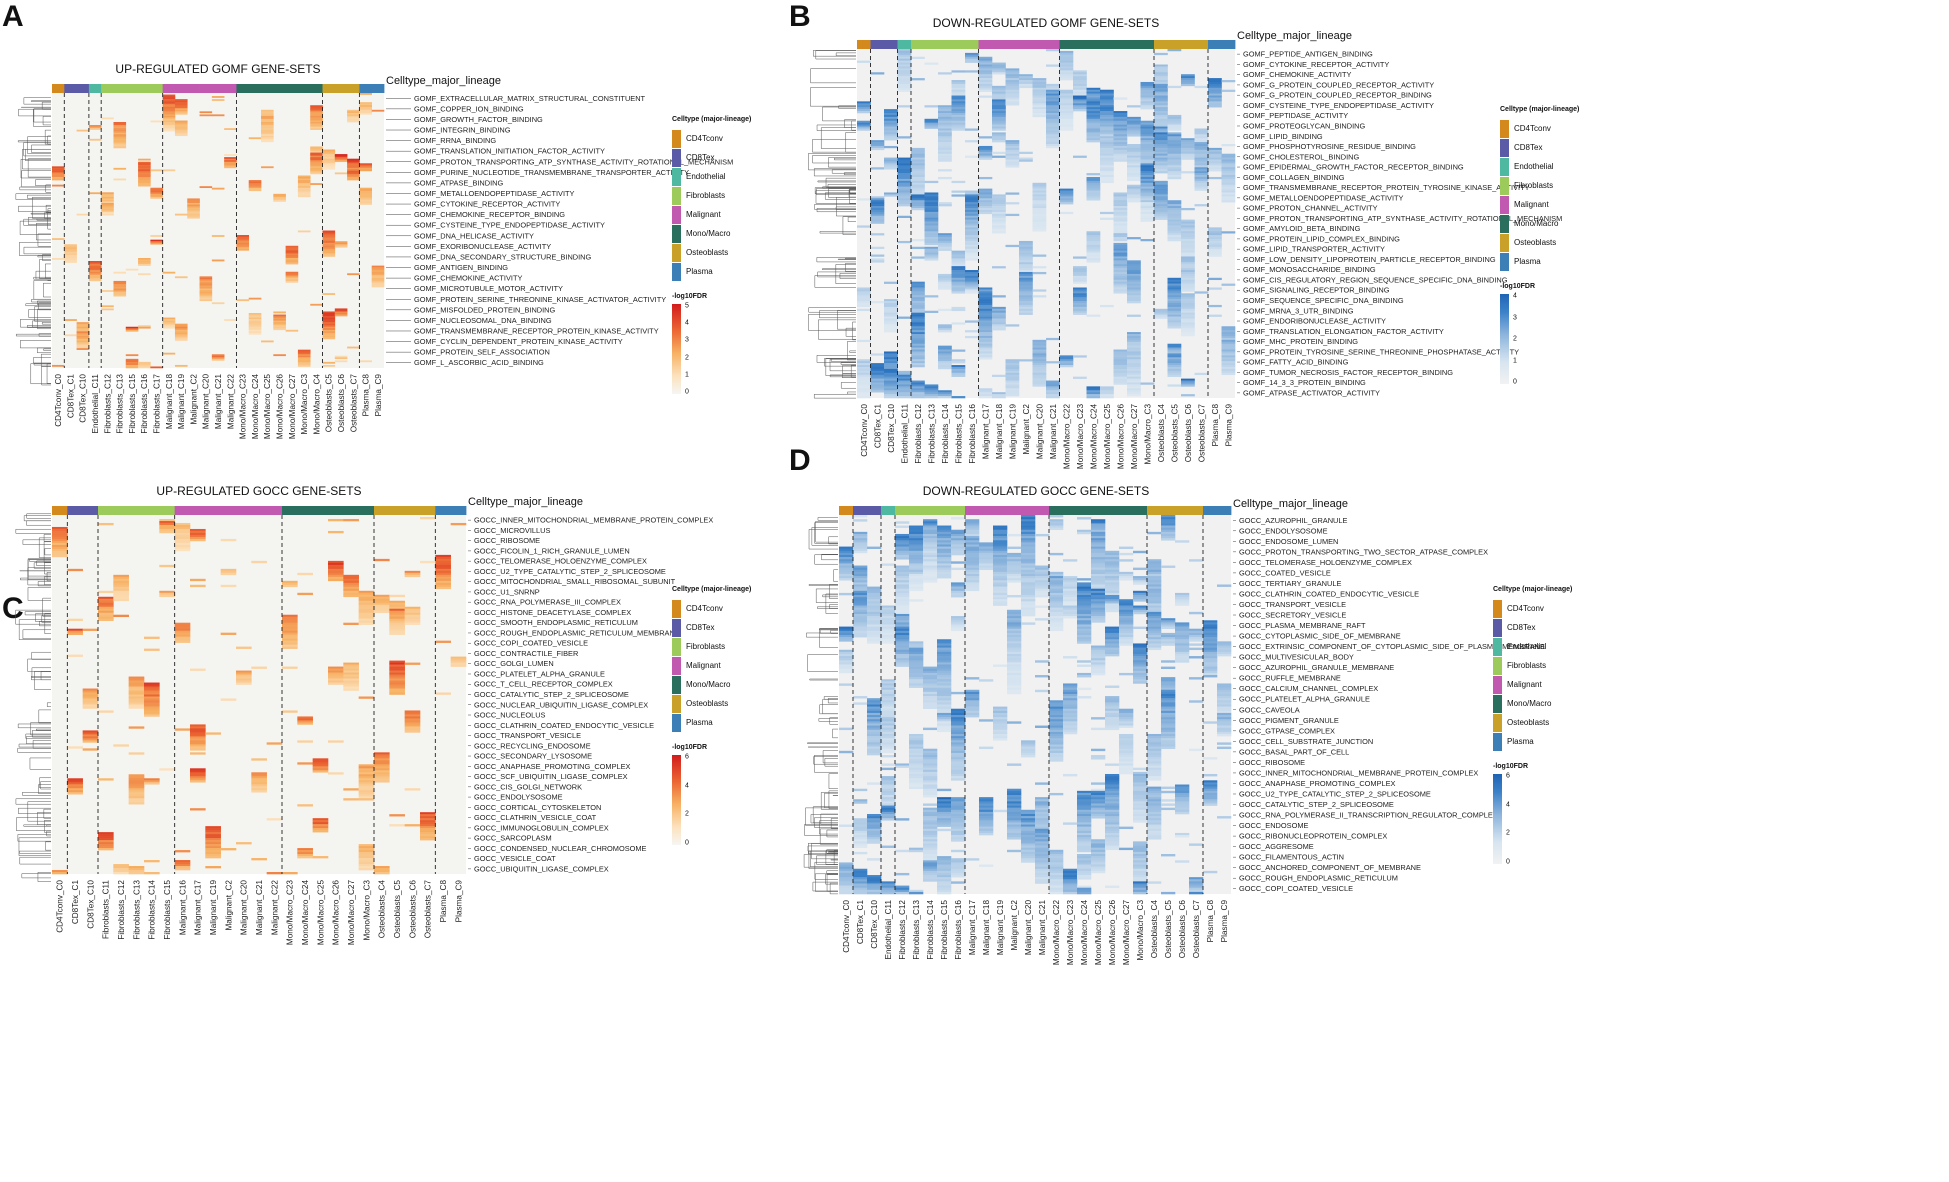 This screenshot has height=1182, width=1949. Describe the element at coordinates (1161, 433) in the screenshot. I see `column-label: Osteoblasts_C4` at that location.